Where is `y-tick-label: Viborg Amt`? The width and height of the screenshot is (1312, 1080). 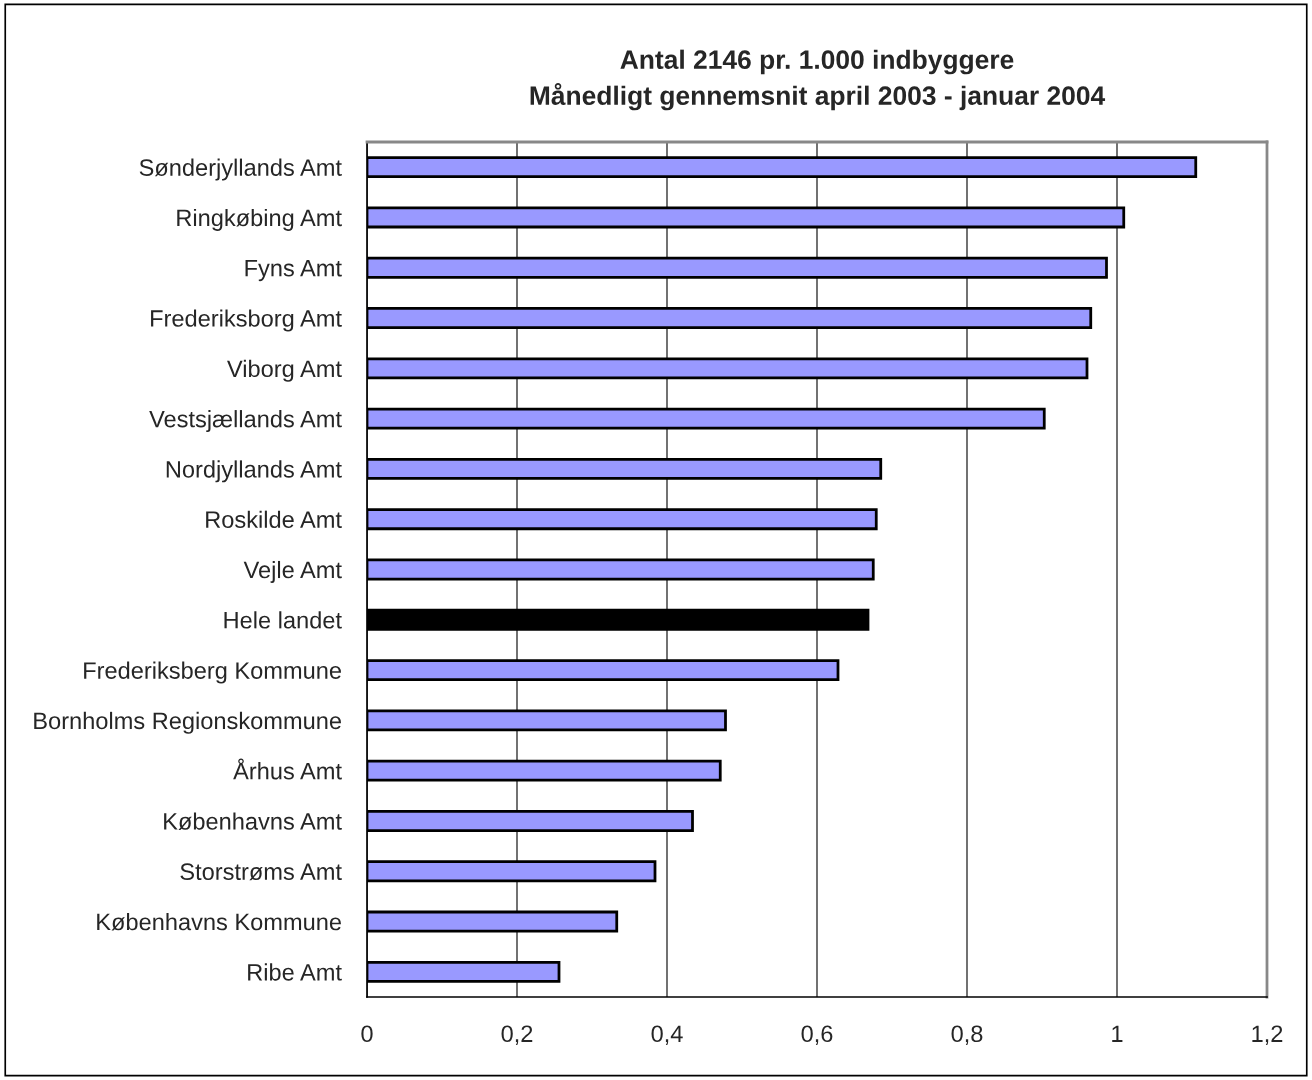 y-tick-label: Viborg Amt is located at coordinates (284, 370).